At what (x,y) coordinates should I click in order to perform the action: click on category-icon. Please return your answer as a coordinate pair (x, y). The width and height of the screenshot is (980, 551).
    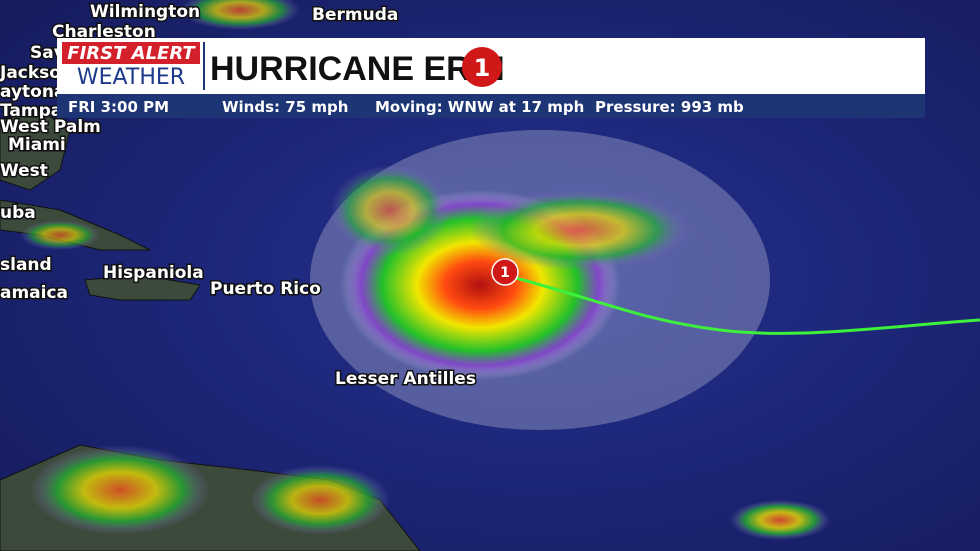
    Looking at the image, I should click on (482, 67).